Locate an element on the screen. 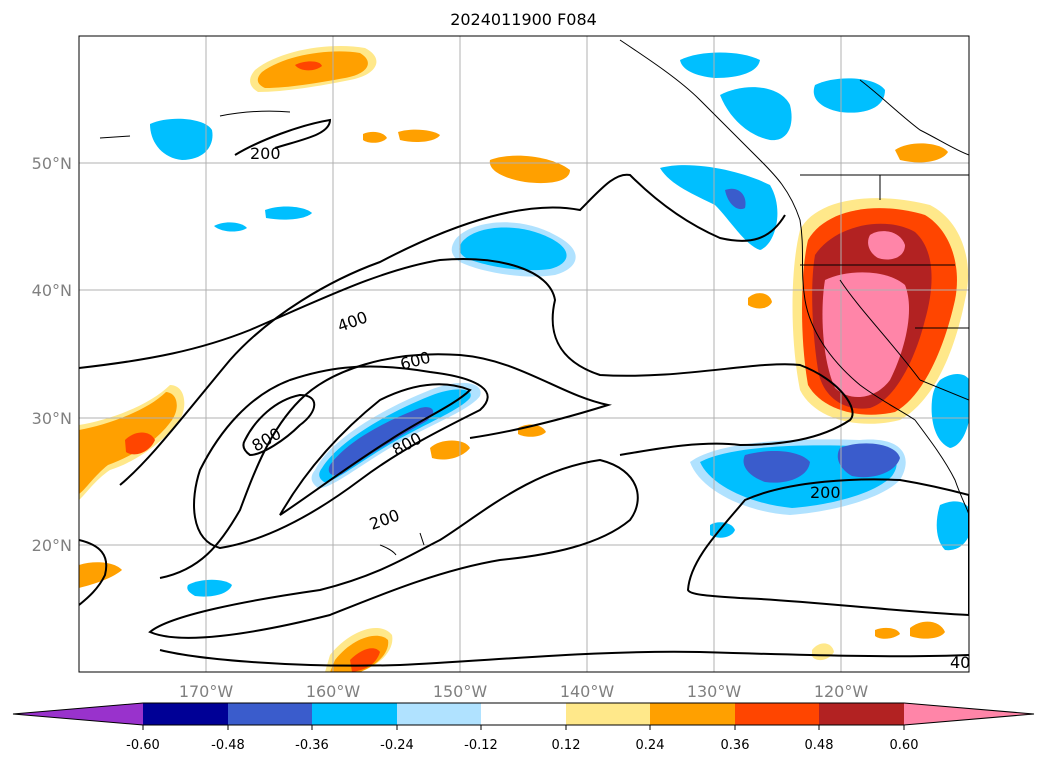 The height and width of the screenshot is (765, 1047). colorbar-tick-label: -0.60 is located at coordinates (143, 745).